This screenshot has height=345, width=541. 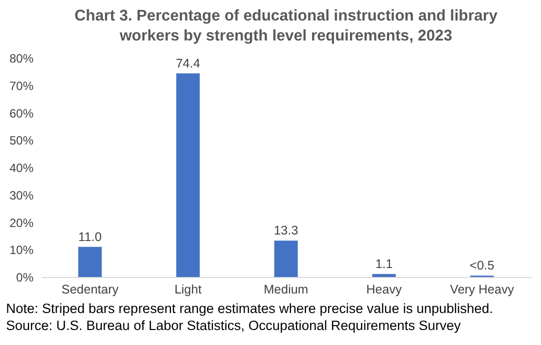 I want to click on data-label: 74.4, so click(x=188, y=63).